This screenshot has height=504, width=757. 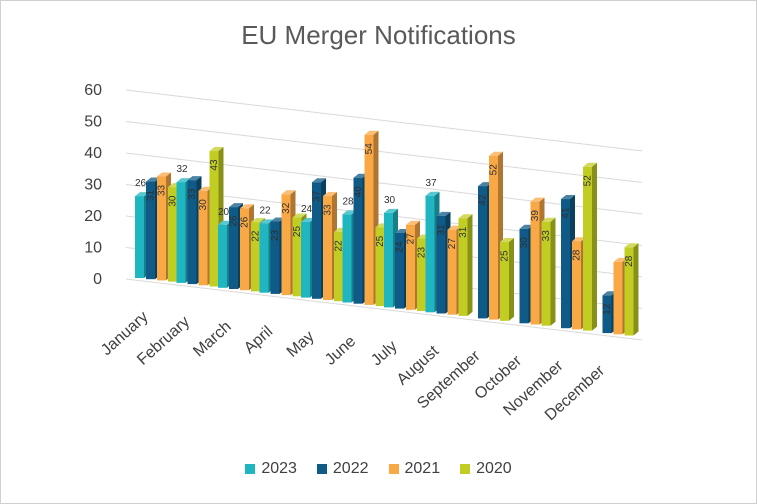 I want to click on chart-title: EU Merger Notifications, so click(x=378, y=35).